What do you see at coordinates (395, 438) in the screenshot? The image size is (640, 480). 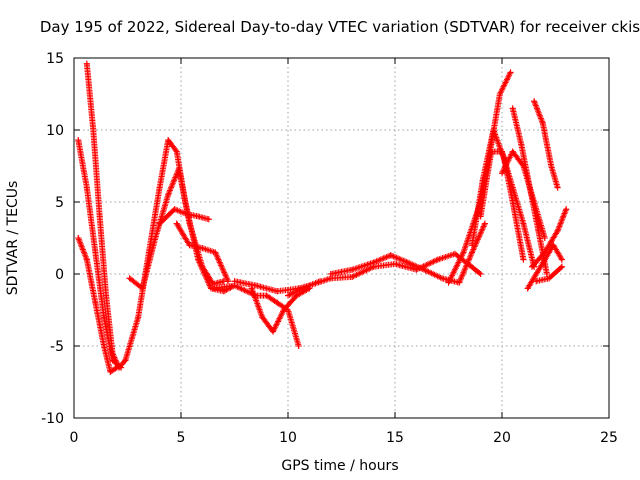 I see `x-tick-label: 15` at bounding box center [395, 438].